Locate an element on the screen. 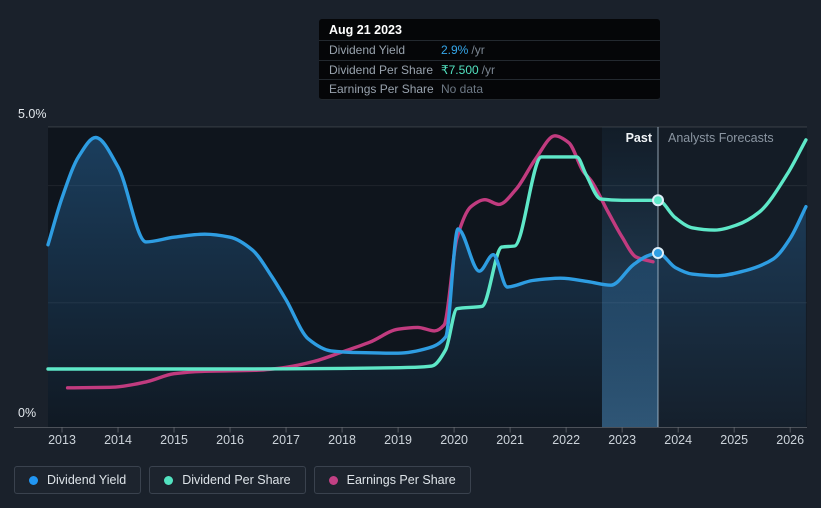 This screenshot has width=821, height=508. dividend-yield-dot-icon is located at coordinates (33, 480).